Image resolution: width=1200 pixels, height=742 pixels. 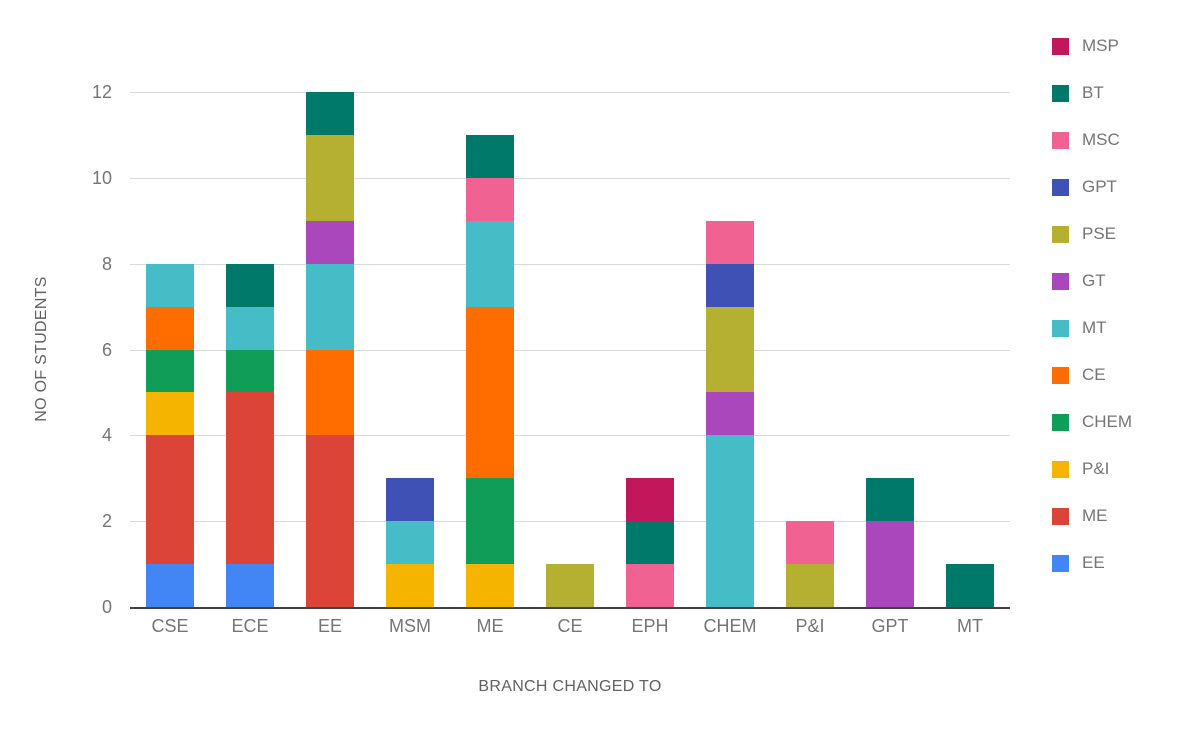 I want to click on legend-item-MSC: MSC, so click(x=1092, y=140).